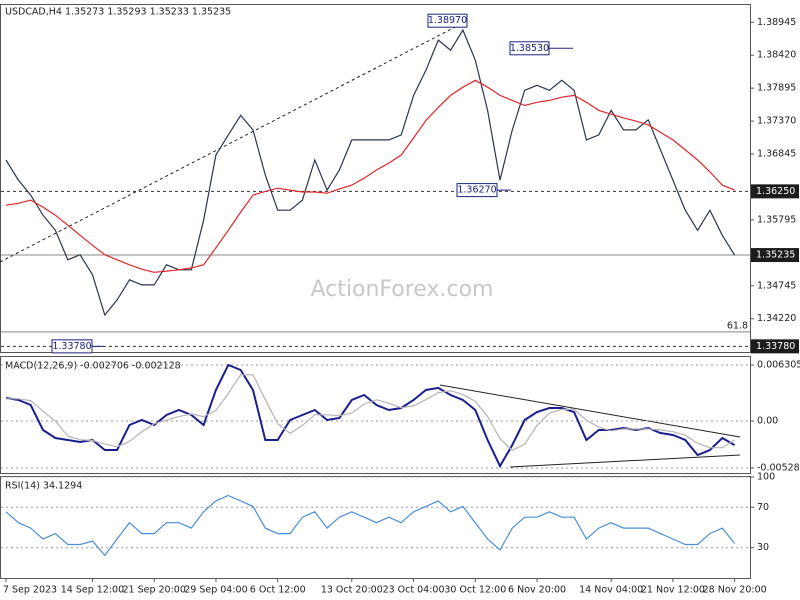  I want to click on x-tick-label: 29 Sep 04:00, so click(215, 590).